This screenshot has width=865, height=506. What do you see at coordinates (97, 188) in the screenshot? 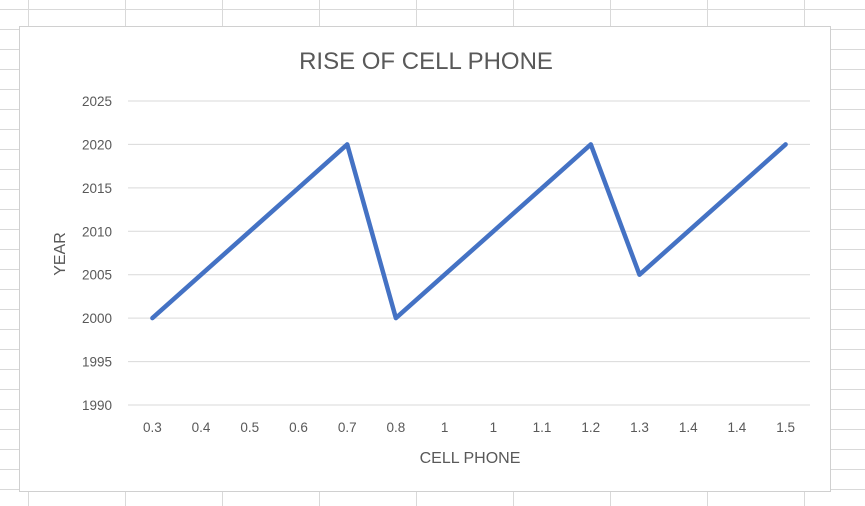
I see `y-tick-label: 2015` at bounding box center [97, 188].